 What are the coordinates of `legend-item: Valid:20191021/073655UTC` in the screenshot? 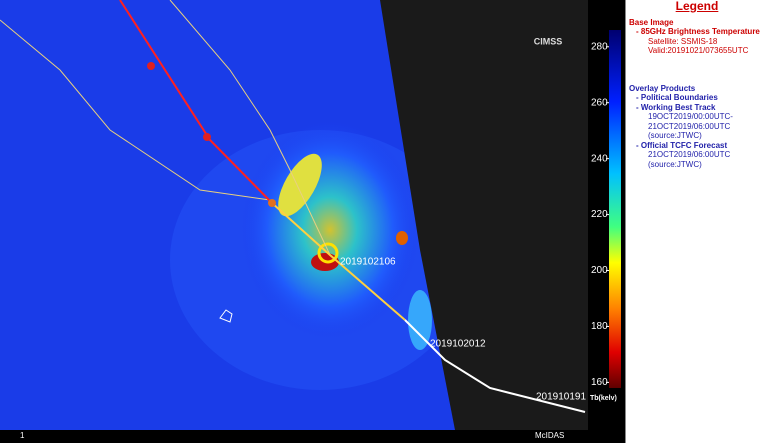 It's located at (698, 50).